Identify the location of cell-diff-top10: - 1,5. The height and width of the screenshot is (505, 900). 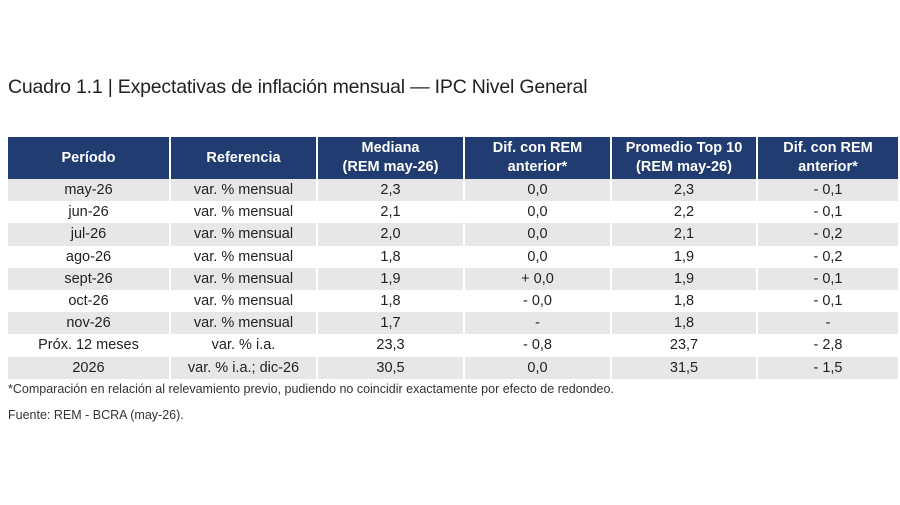
(827, 367).